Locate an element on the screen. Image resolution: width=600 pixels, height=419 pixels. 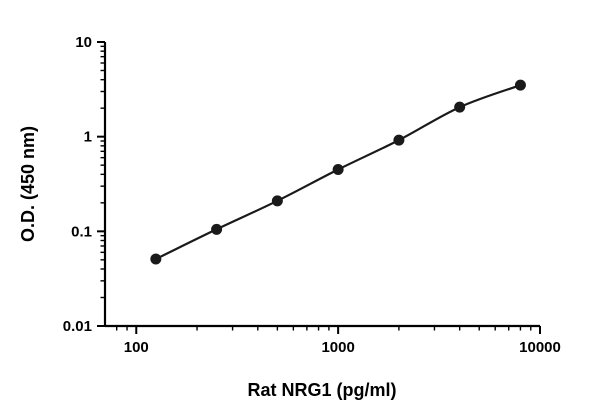
x-tick-label: 1000 is located at coordinates (337, 347).